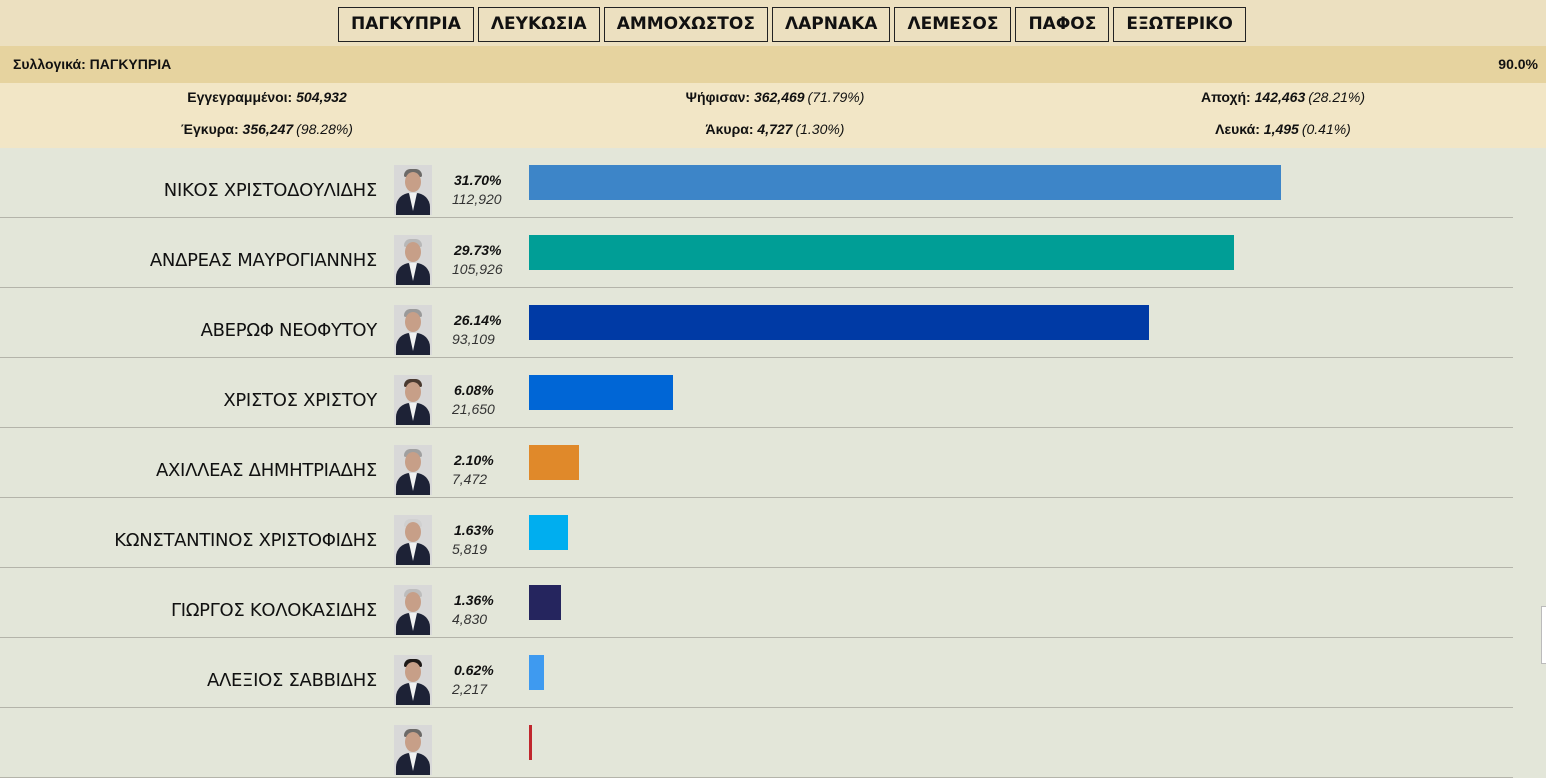 The width and height of the screenshot is (1546, 778). What do you see at coordinates (836, 97) in the screenshot?
I see `stat-voted-pct: (71.79%)` at bounding box center [836, 97].